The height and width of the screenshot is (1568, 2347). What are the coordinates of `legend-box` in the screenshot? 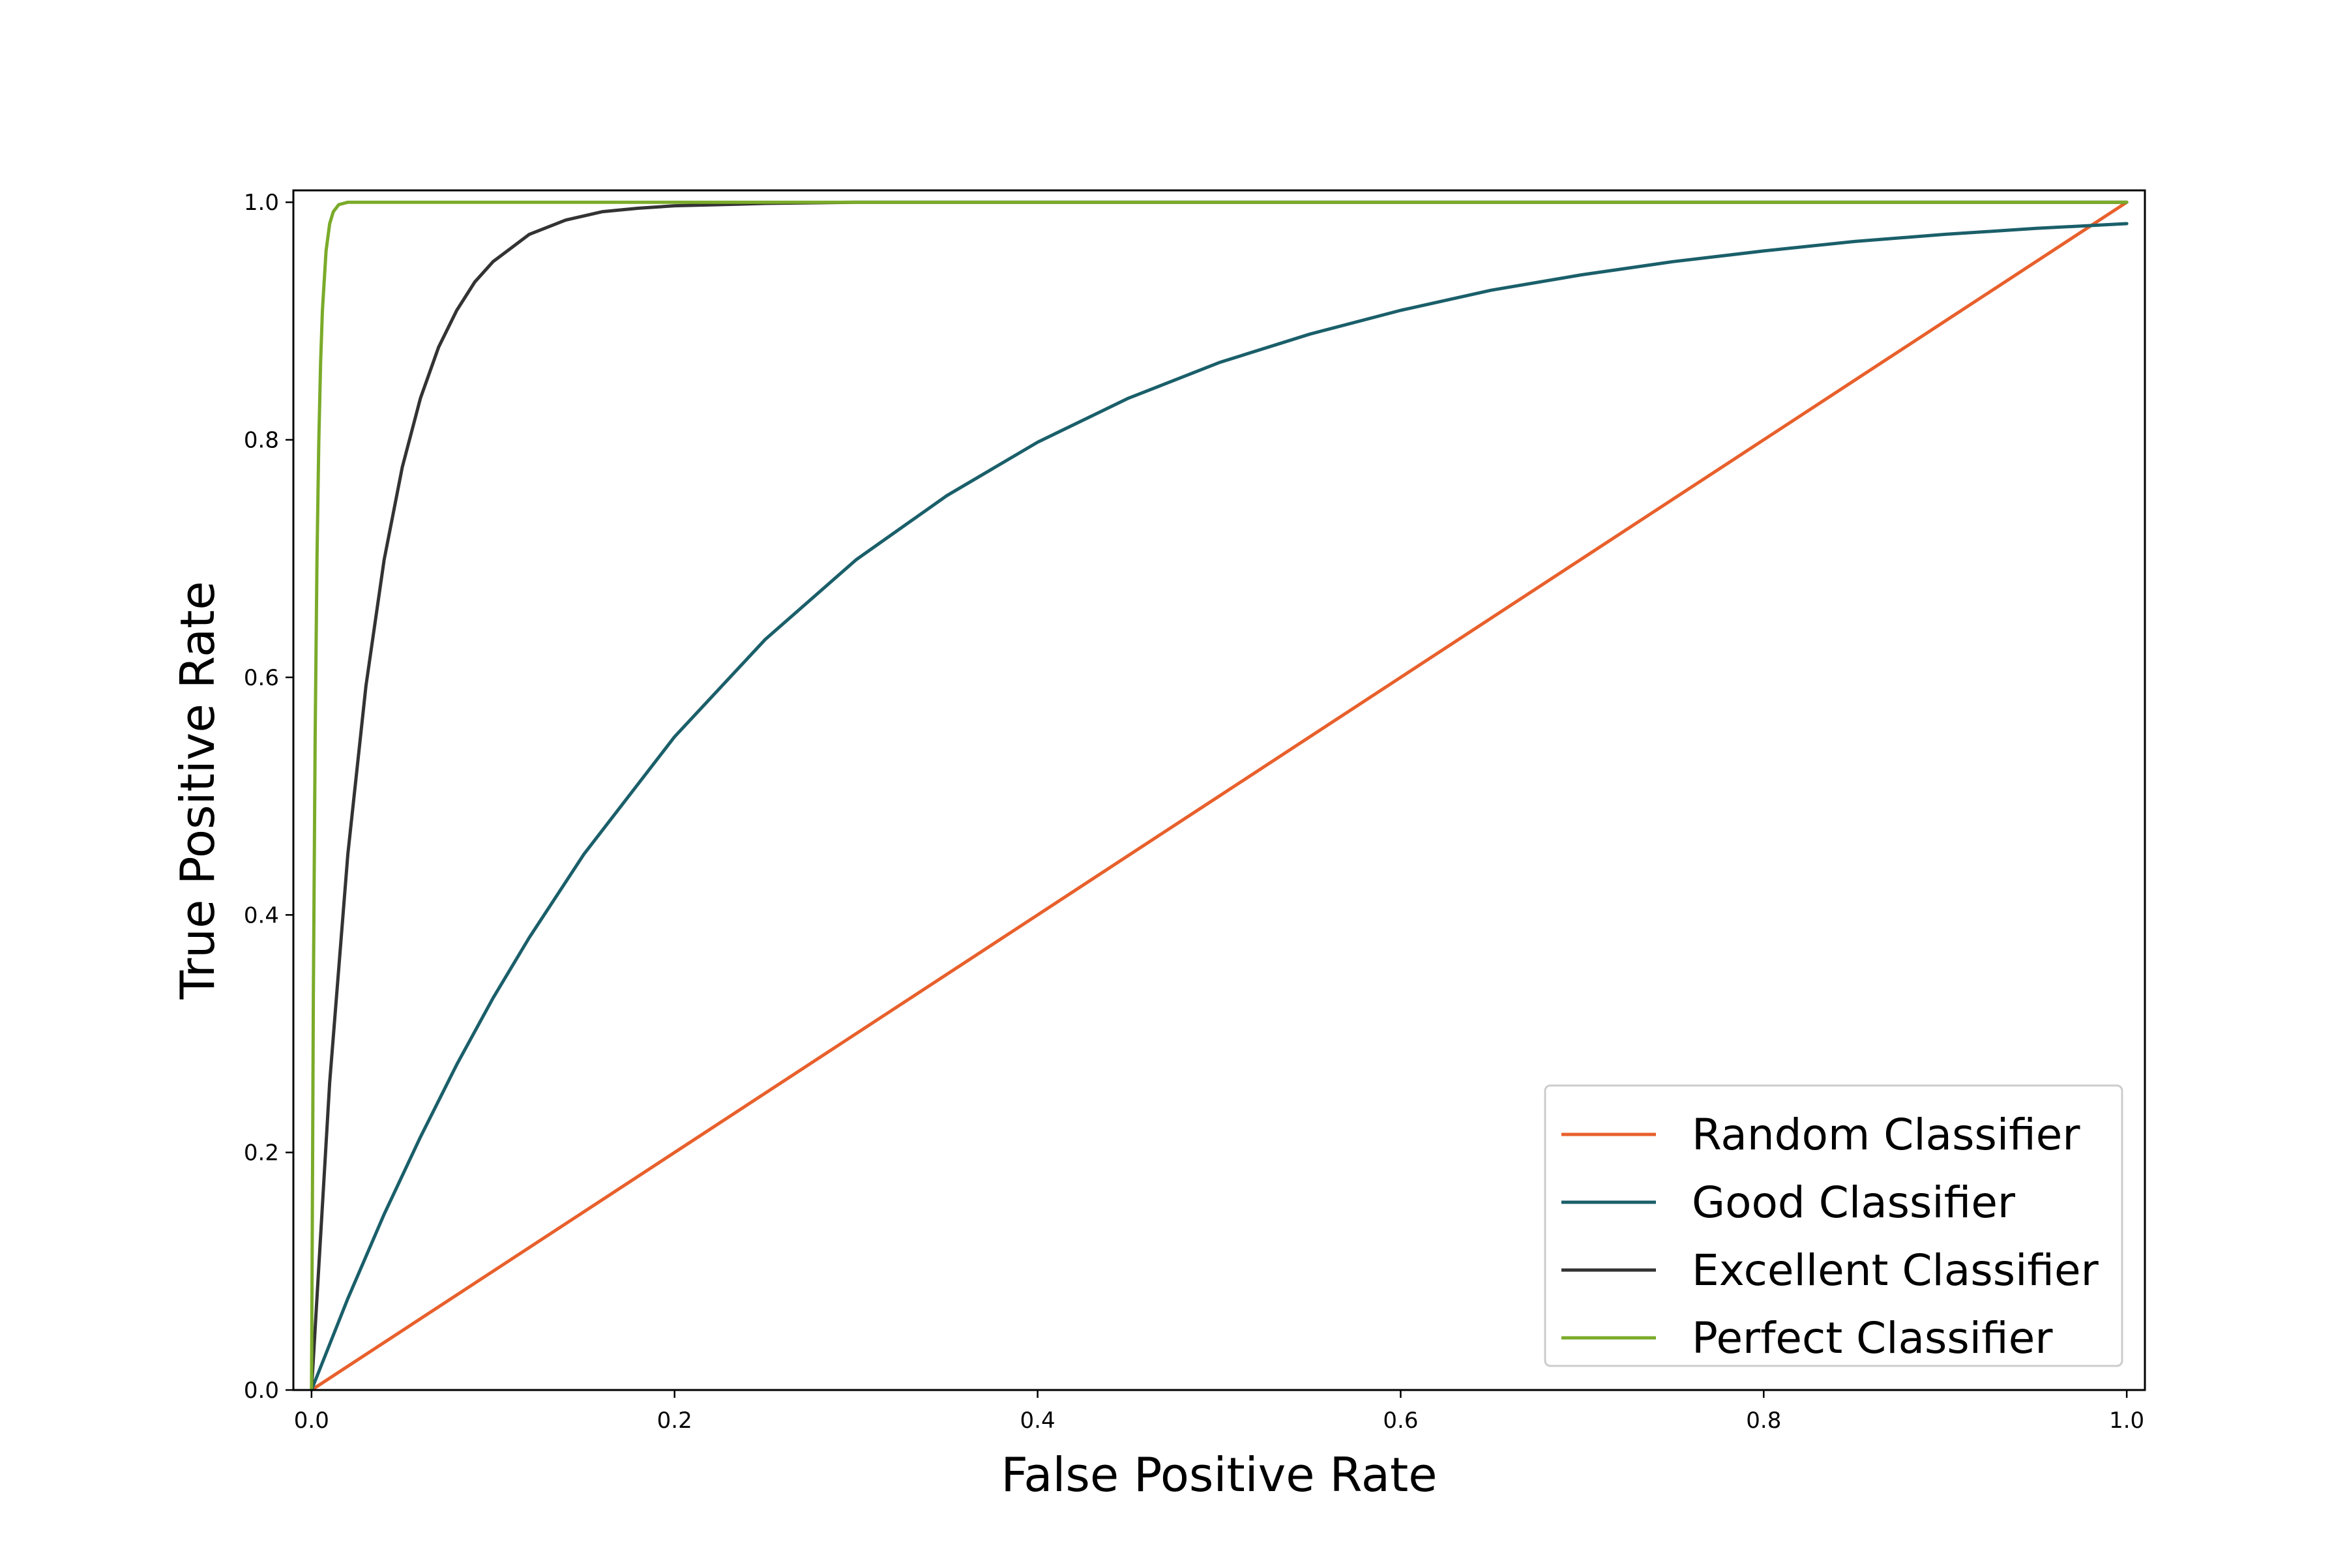 It's located at (1833, 1225).